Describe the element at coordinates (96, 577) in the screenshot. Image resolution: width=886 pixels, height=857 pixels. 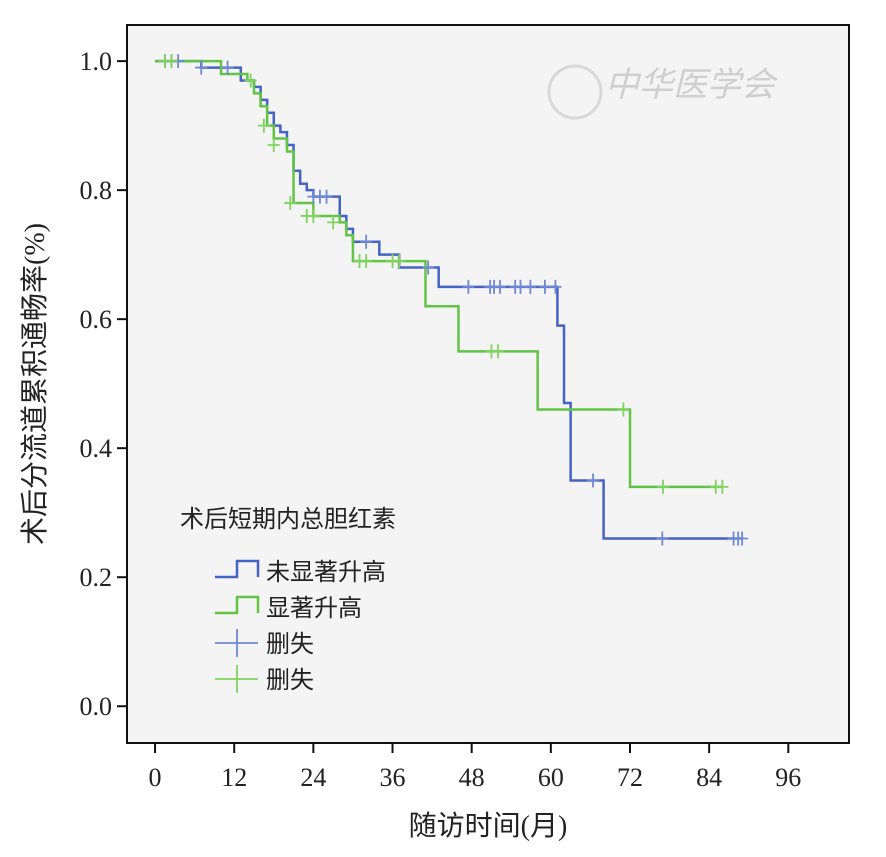
I see `y-tick-label: 0.2` at that location.